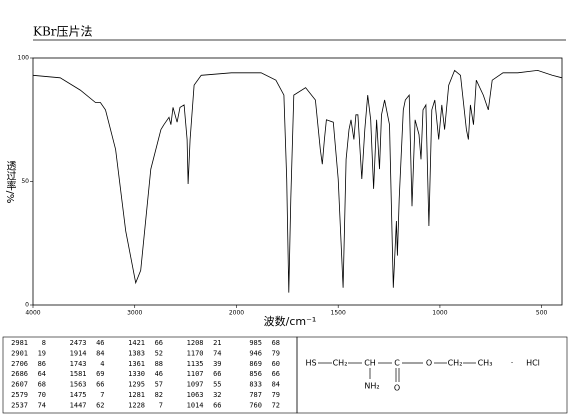 This screenshot has height=417, width=570. I want to click on peak-wavenumber: 2981, so click(19, 343).